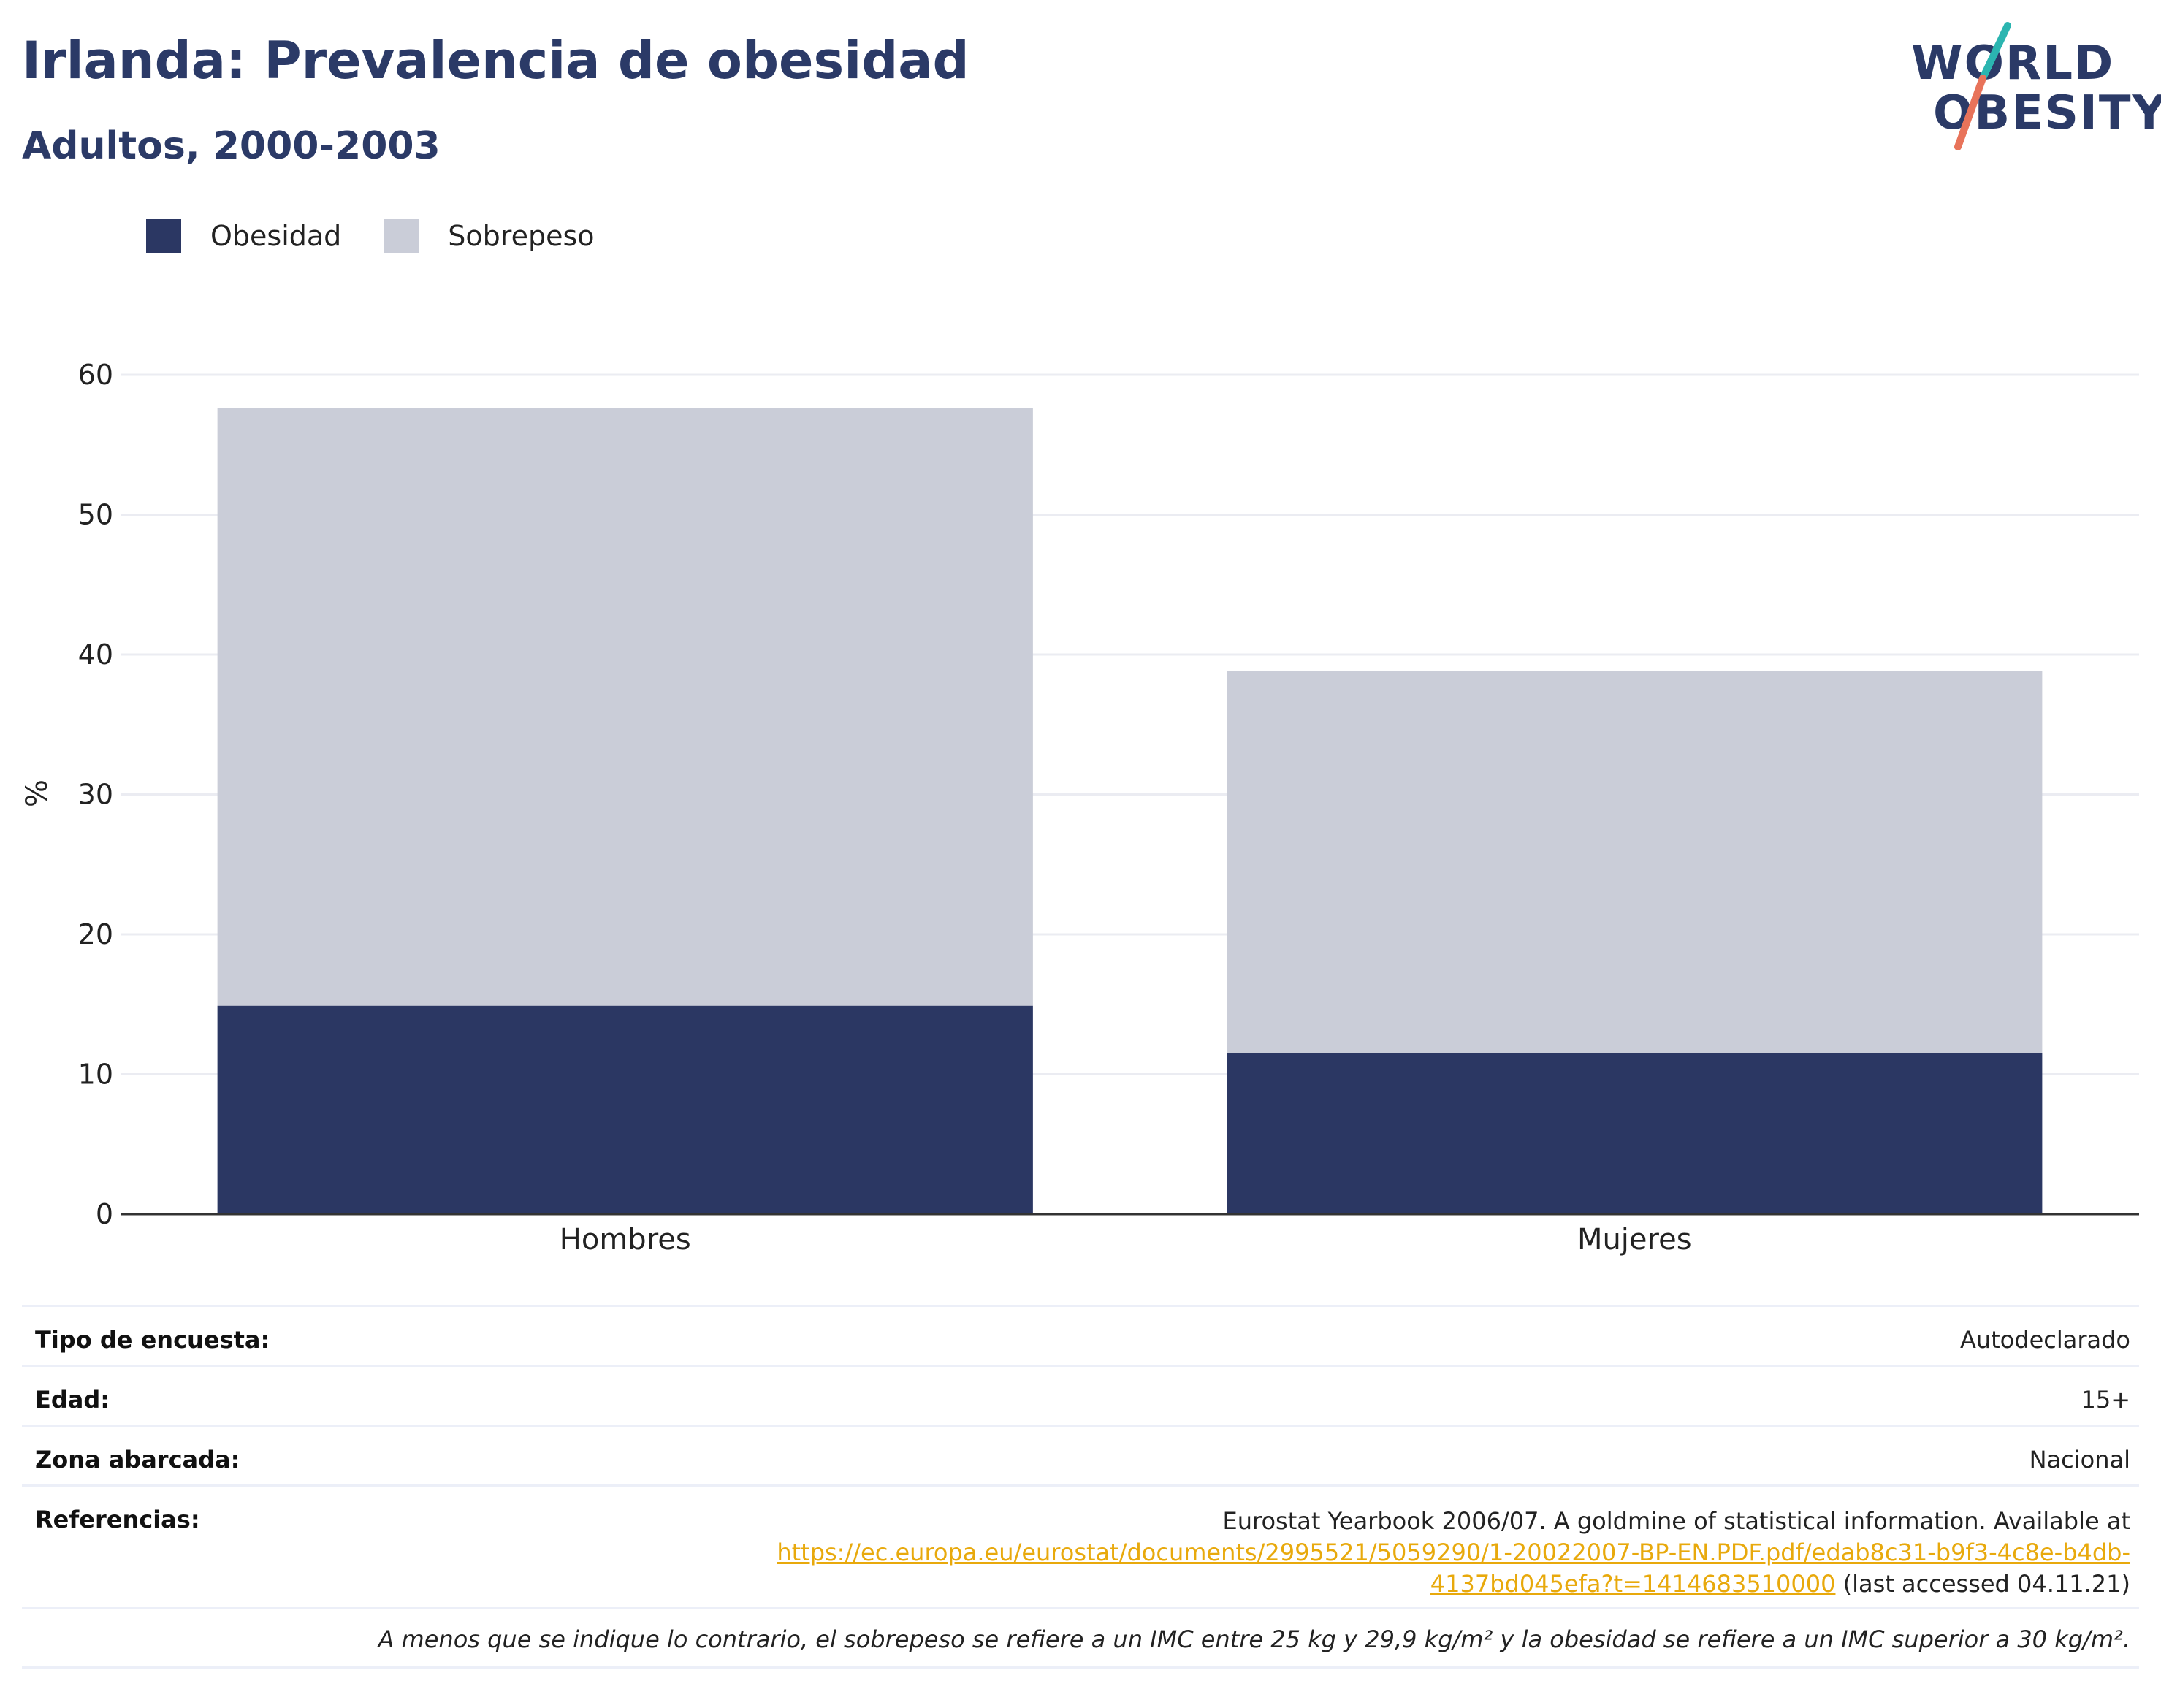 Image resolution: width=2161 pixels, height=1708 pixels. Describe the element at coordinates (625, 707) in the screenshot. I see `bar-sobrepeso-hombres` at that location.